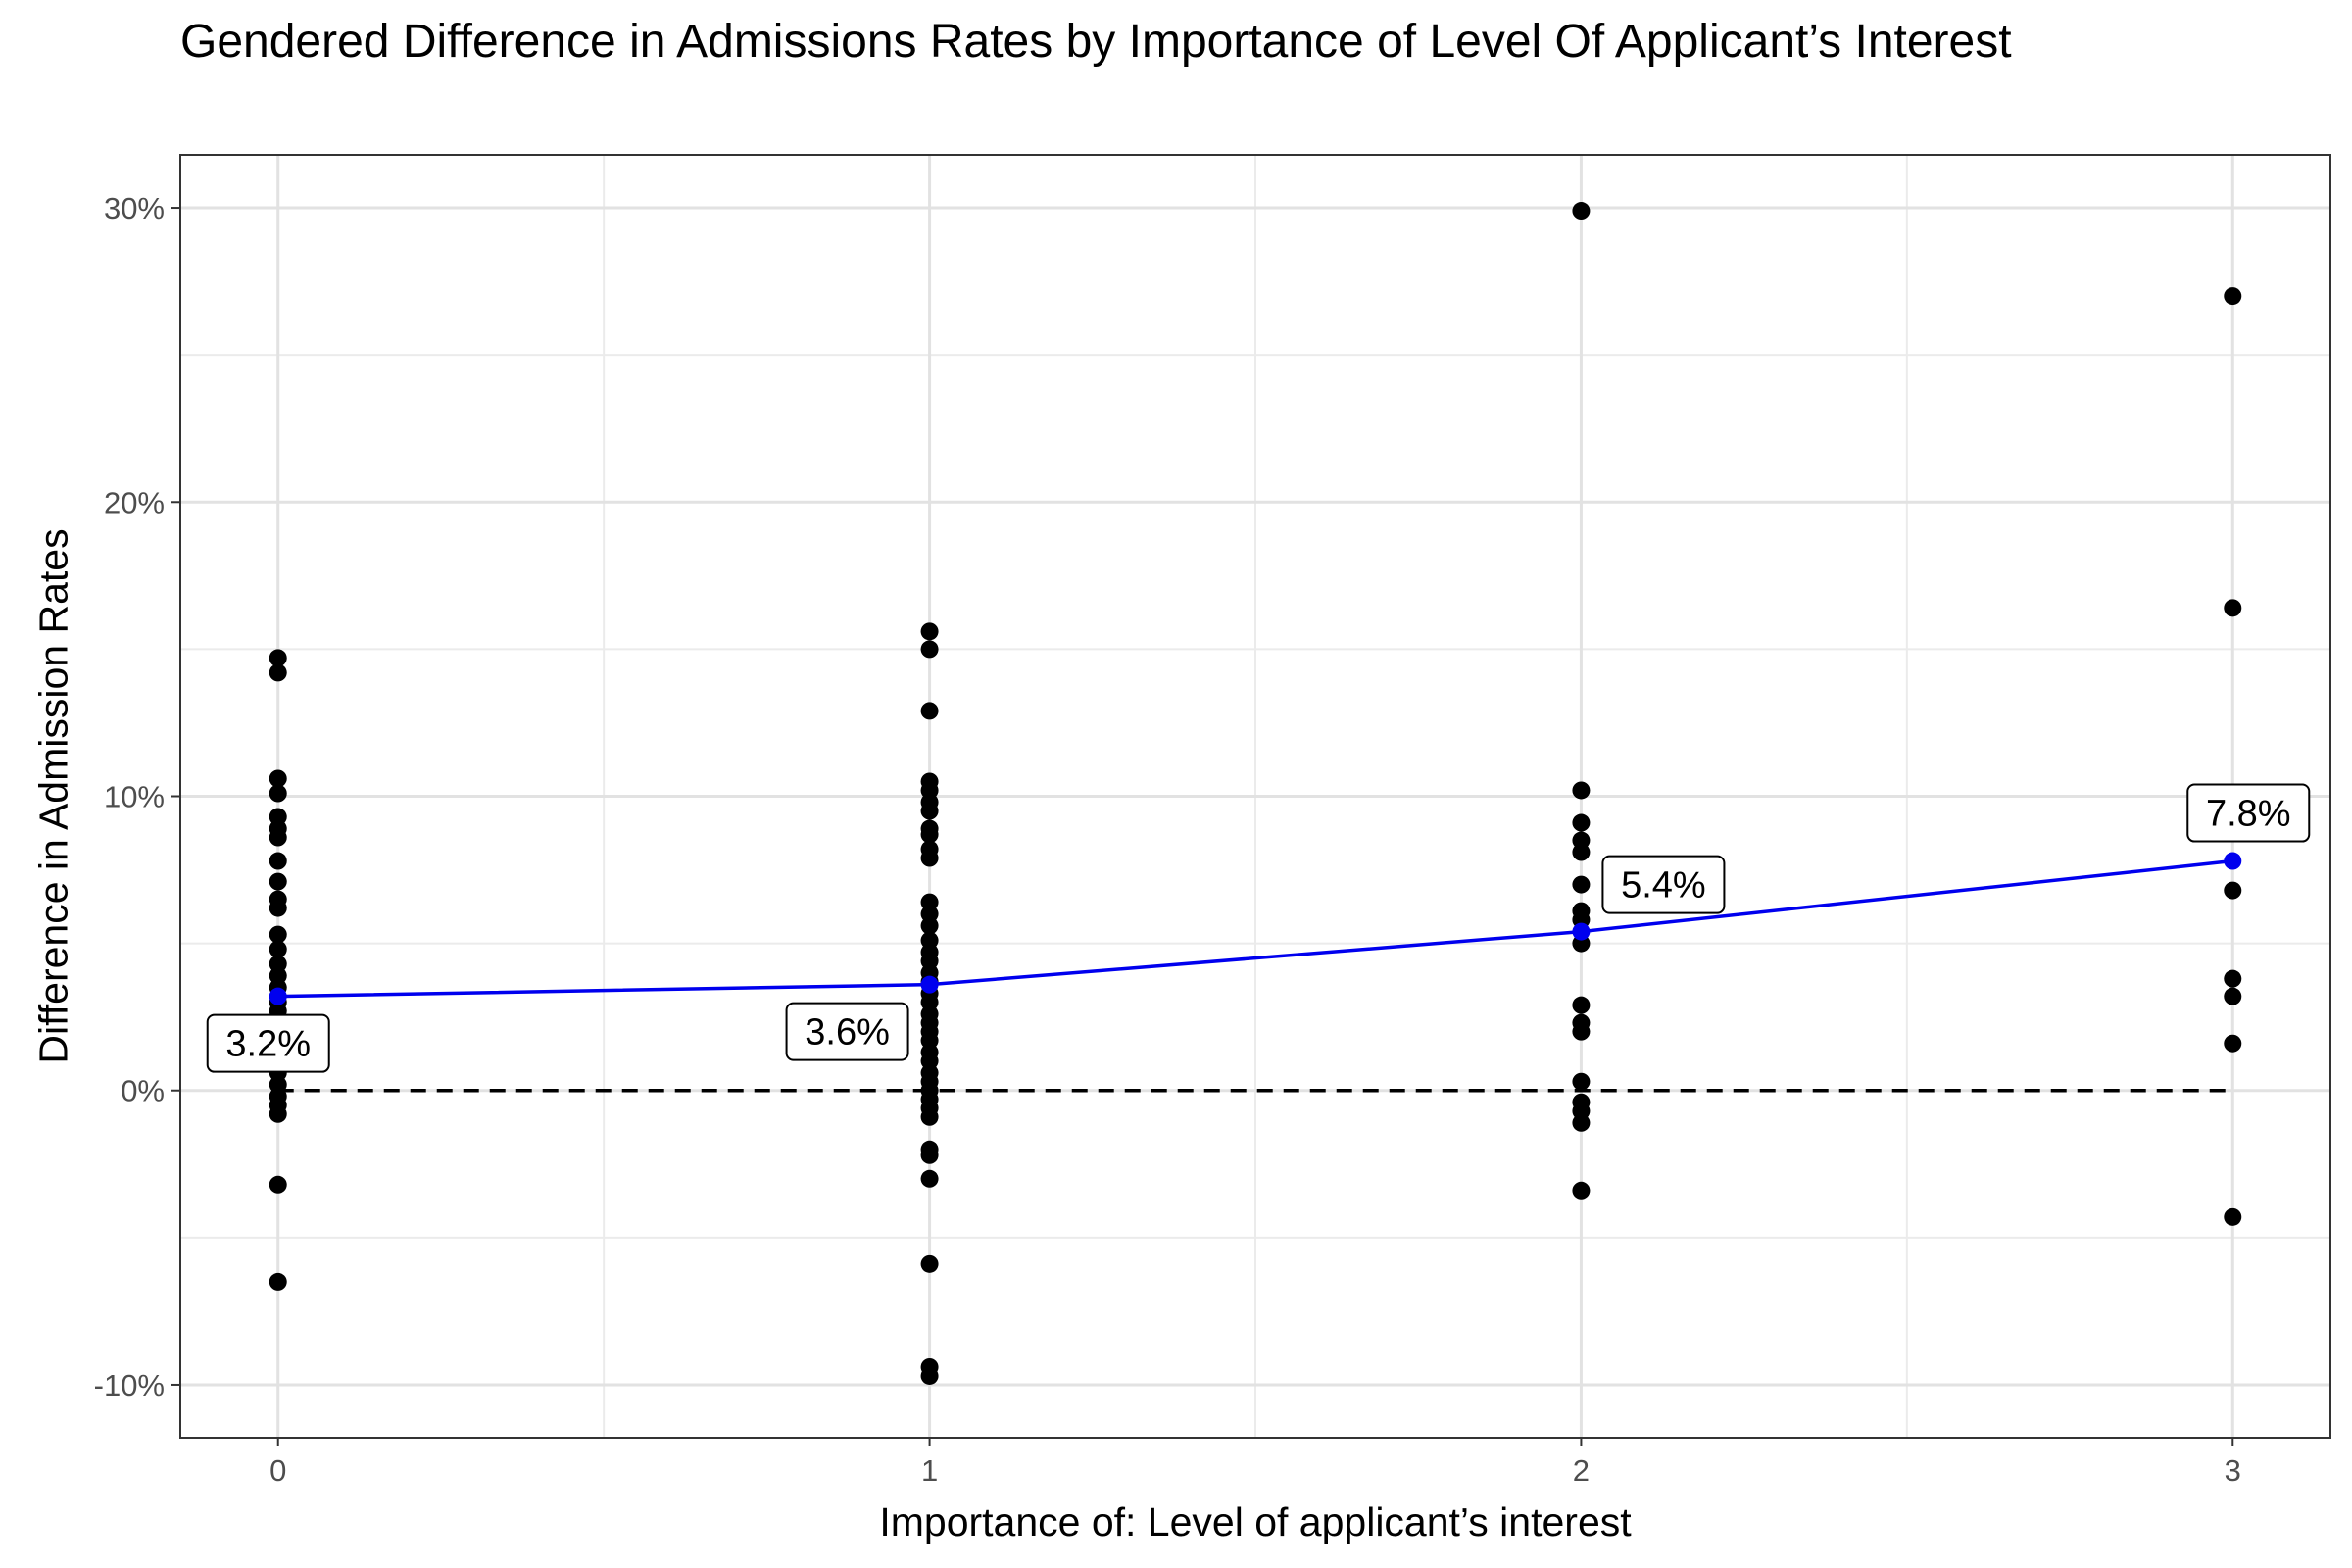 This screenshot has width=2352, height=1568. I want to click on x-tick-label: 0, so click(278, 1470).